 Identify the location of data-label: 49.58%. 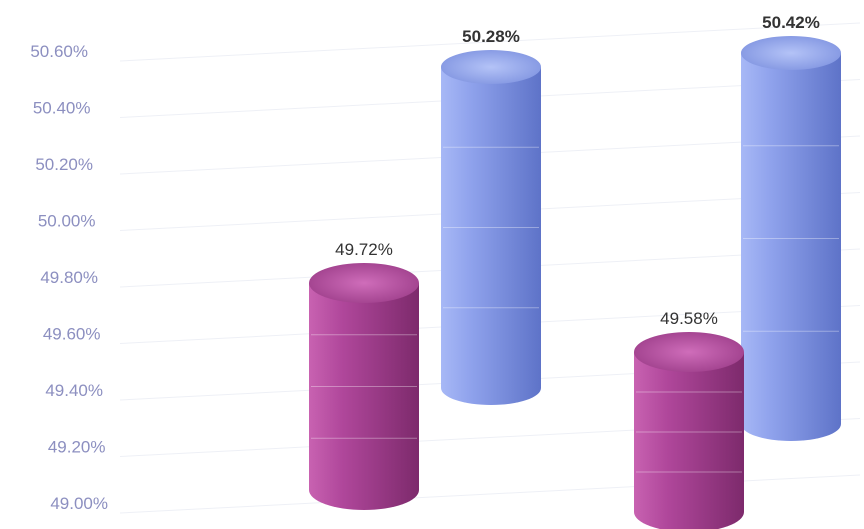
(689, 318).